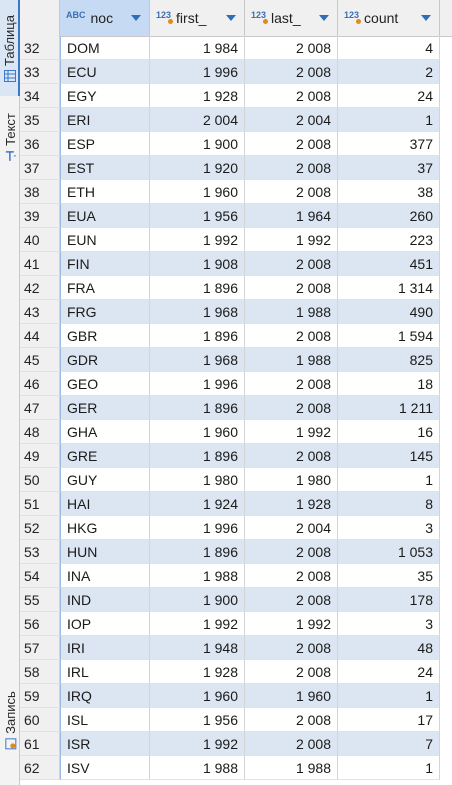 The height and width of the screenshot is (785, 452). I want to click on row-number-cell: 45, so click(40, 360).